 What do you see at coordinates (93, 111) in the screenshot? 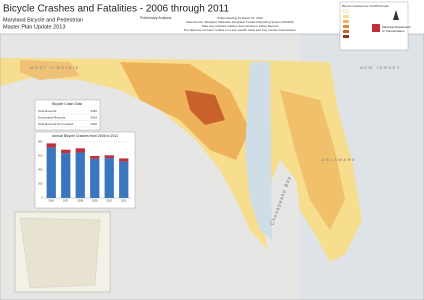
I see `table-cell: 4430` at bounding box center [93, 111].